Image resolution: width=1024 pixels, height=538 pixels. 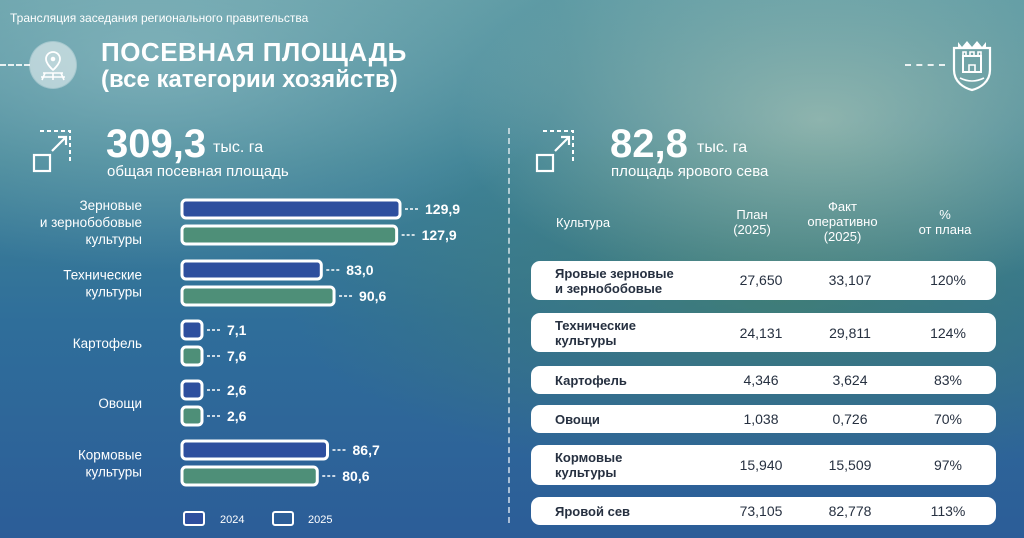 What do you see at coordinates (583, 222) in the screenshot?
I see `table-header-culture: Культура` at bounding box center [583, 222].